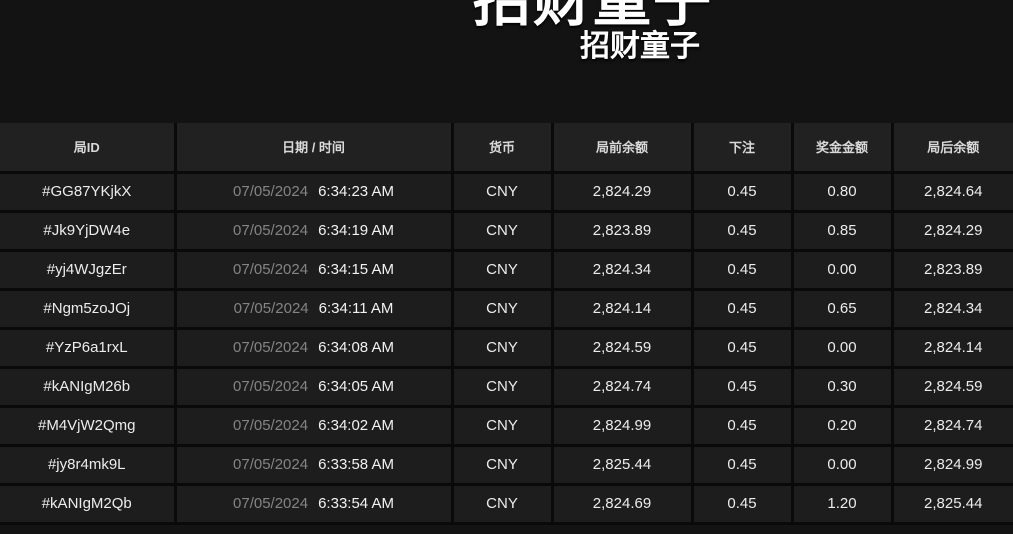 The width and height of the screenshot is (1013, 534). Describe the element at coordinates (356, 386) in the screenshot. I see `time-text: 6:34:05 AM` at that location.